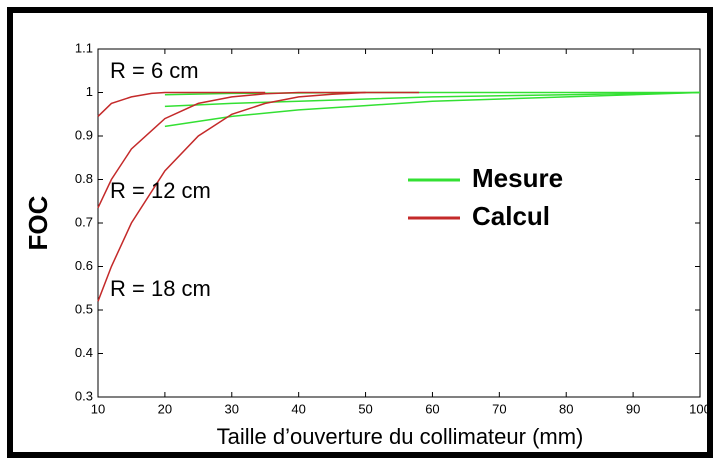  I want to click on x-tick-label: 70, so click(499, 408).